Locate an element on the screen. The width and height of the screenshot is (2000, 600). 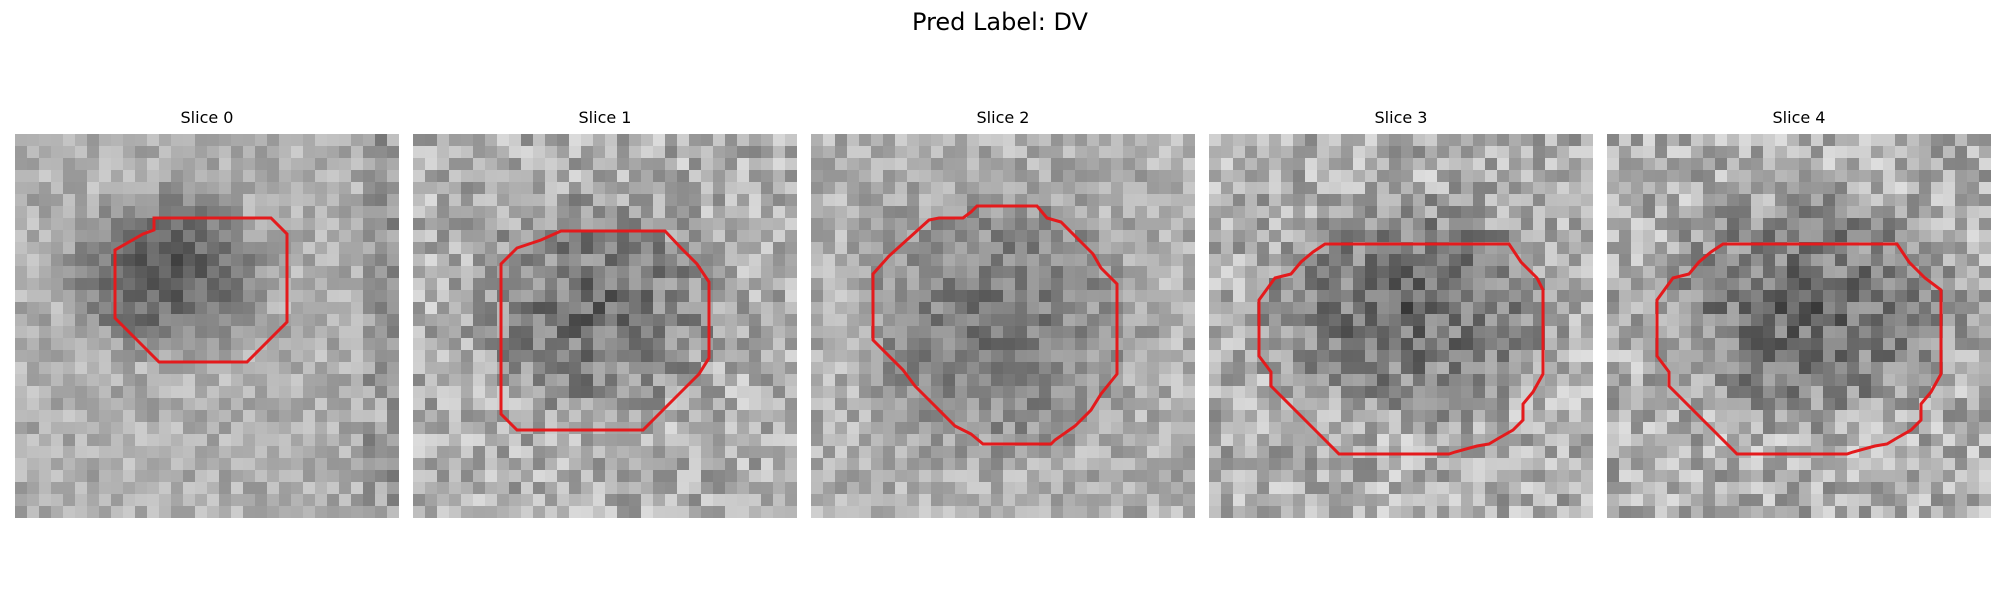
slice-title-2: Slice 2 is located at coordinates (1003, 117).